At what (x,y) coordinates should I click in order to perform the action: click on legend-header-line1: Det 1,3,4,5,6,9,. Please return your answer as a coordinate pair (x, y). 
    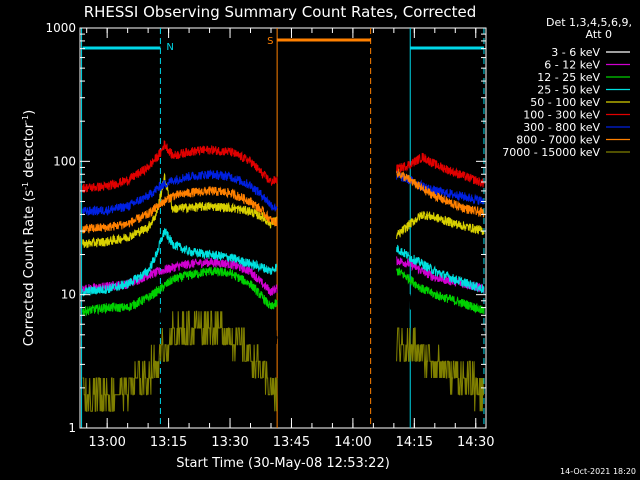
    Looking at the image, I should click on (589, 22).